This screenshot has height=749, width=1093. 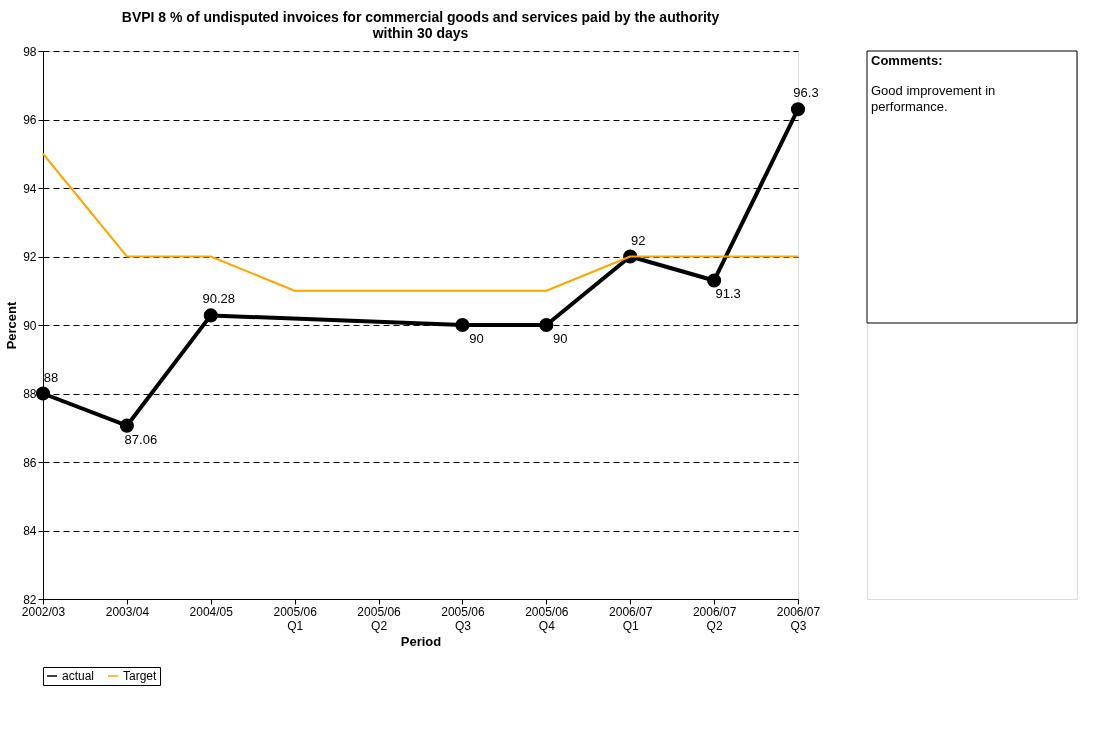 What do you see at coordinates (30, 120) in the screenshot?
I see `y-tick-label: 96` at bounding box center [30, 120].